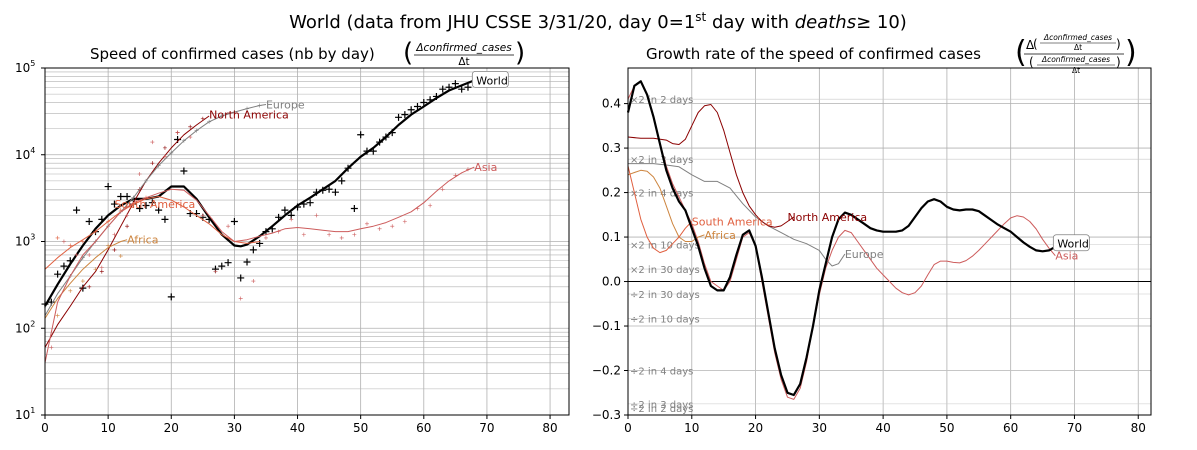  Describe the element at coordinates (611, 282) in the screenshot. I see `right-y-tick-label-3: 0.0` at that location.